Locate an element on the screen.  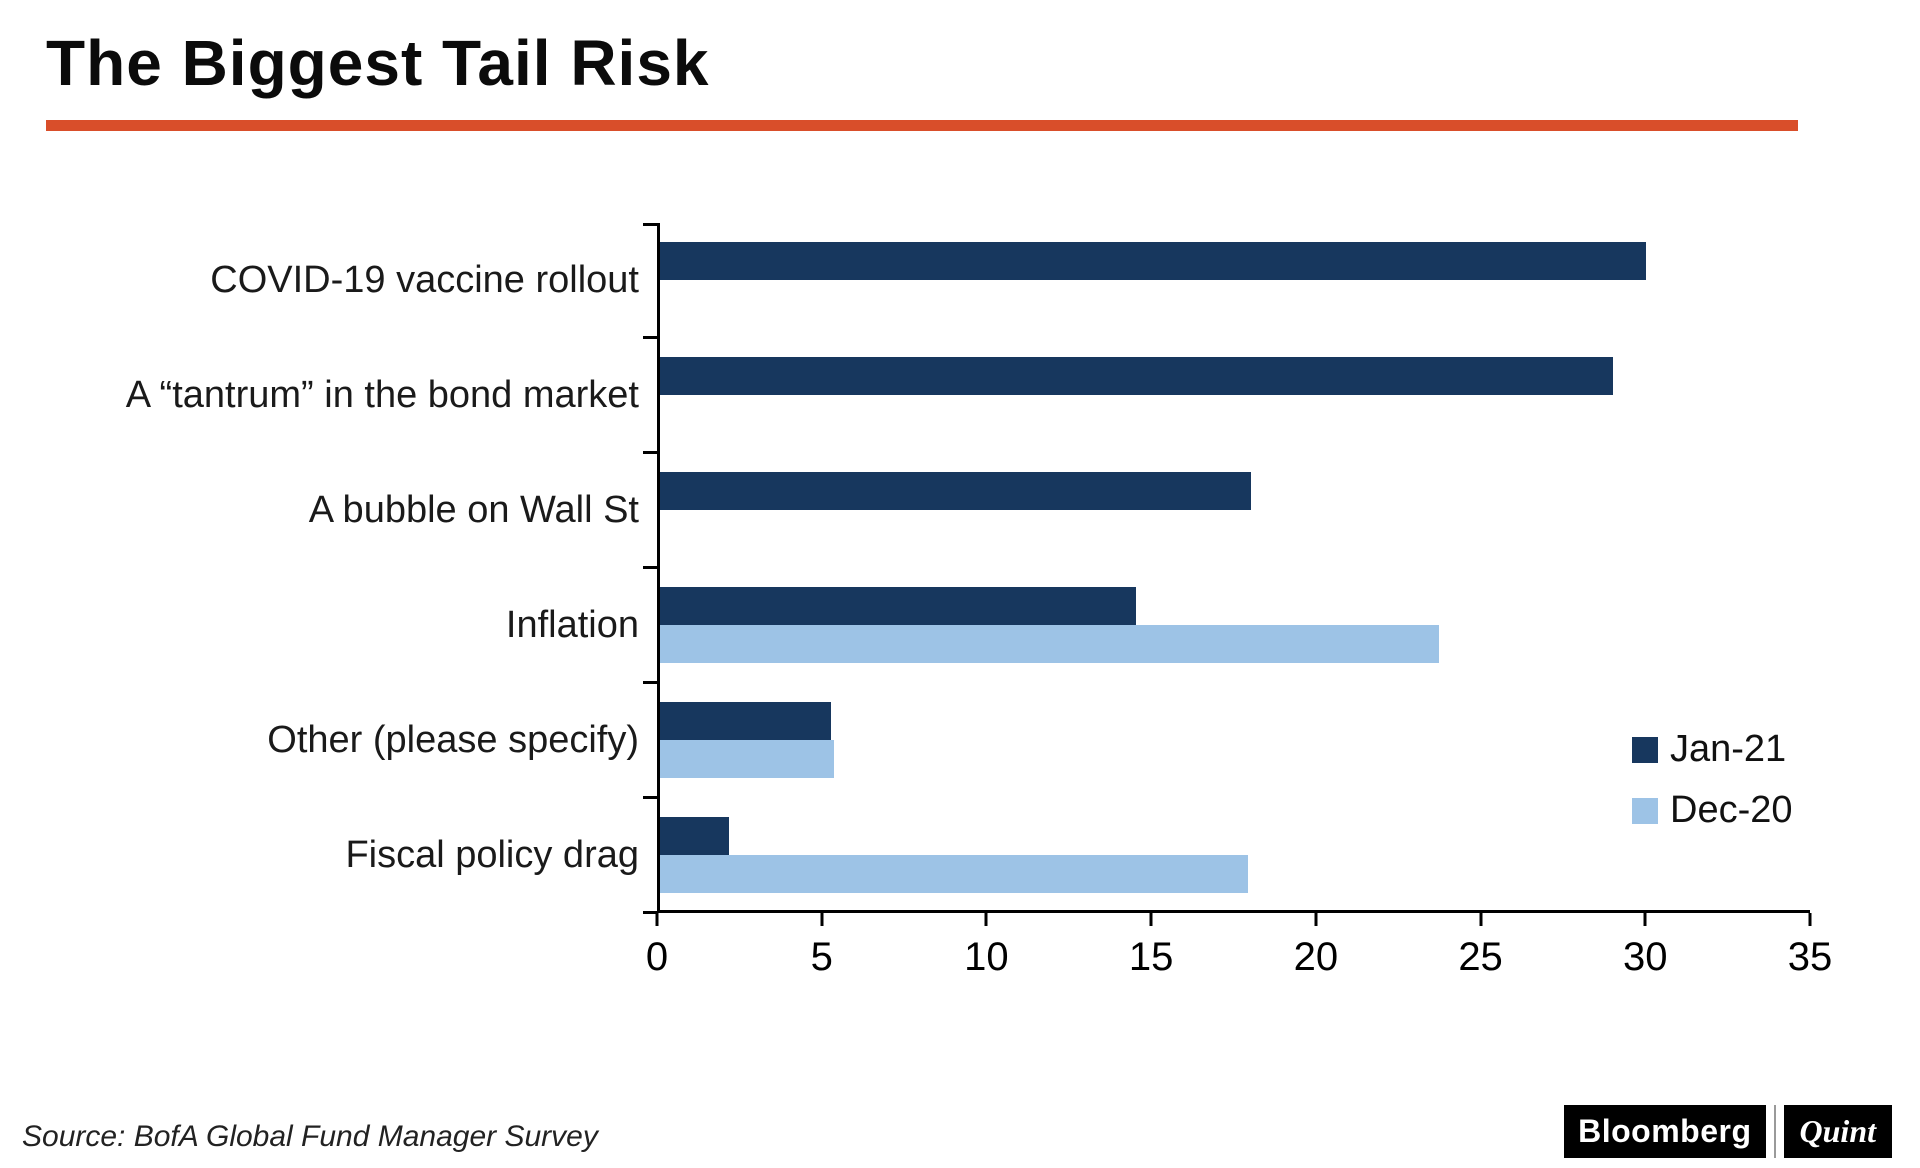
chart-legend: Jan-21 Dec-20 is located at coordinates (1712, 780).